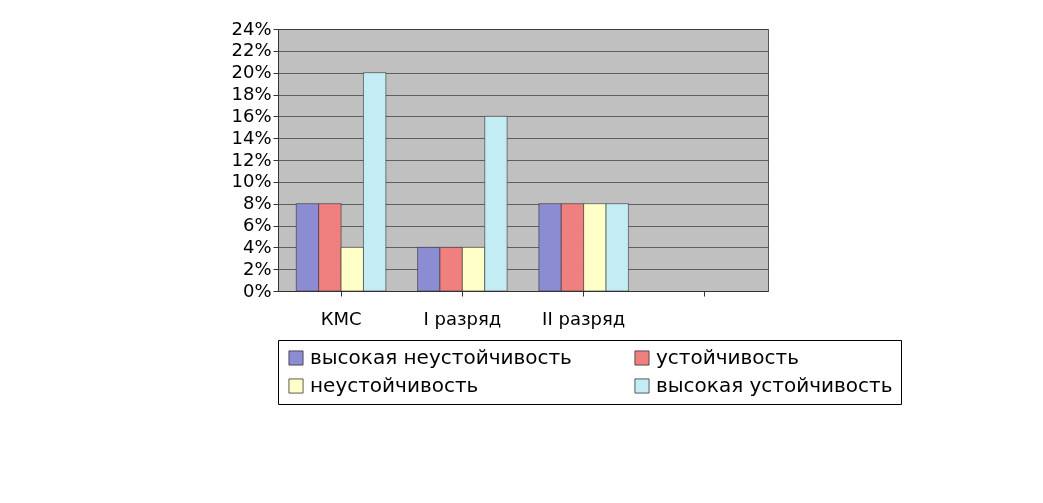 The height and width of the screenshot is (503, 1043). I want to click on y-tick-label: 2%, so click(257, 268).